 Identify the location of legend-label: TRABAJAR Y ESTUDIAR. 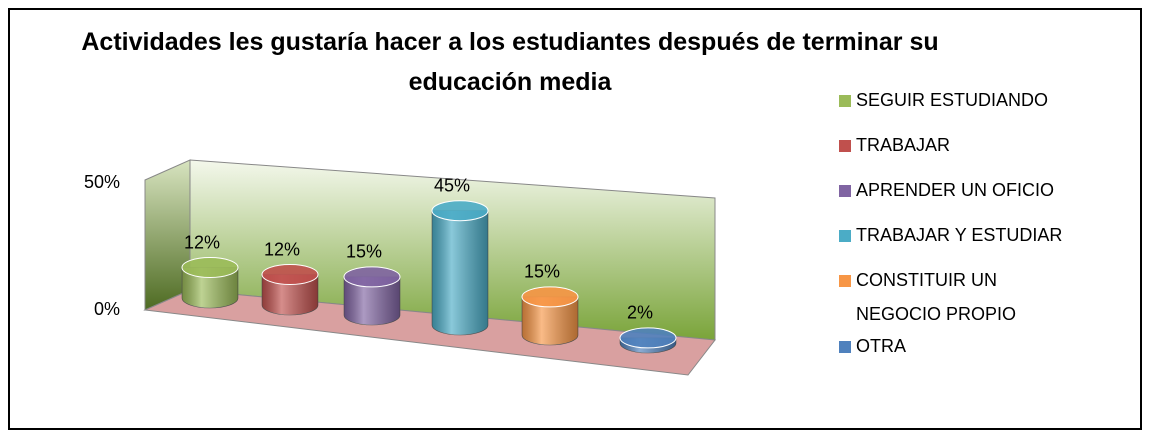
(959, 235).